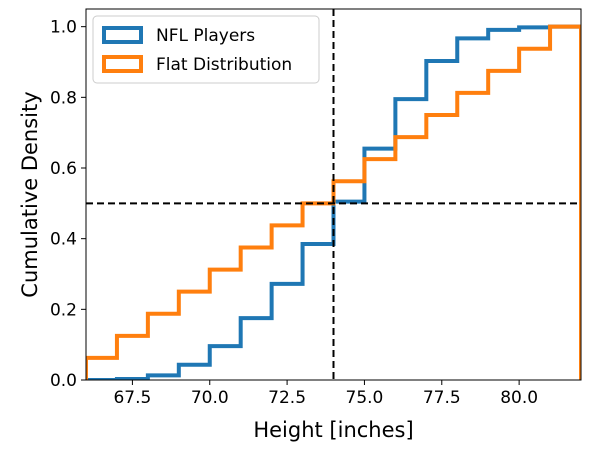  I want to click on y-tick-label: 0.4, so click(63, 240).